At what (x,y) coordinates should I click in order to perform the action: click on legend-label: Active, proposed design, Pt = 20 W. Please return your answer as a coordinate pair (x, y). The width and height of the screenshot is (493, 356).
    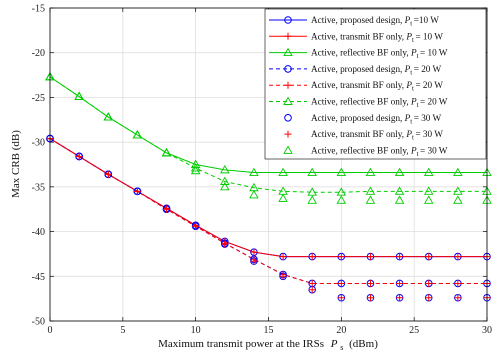
    Looking at the image, I should click on (376, 70).